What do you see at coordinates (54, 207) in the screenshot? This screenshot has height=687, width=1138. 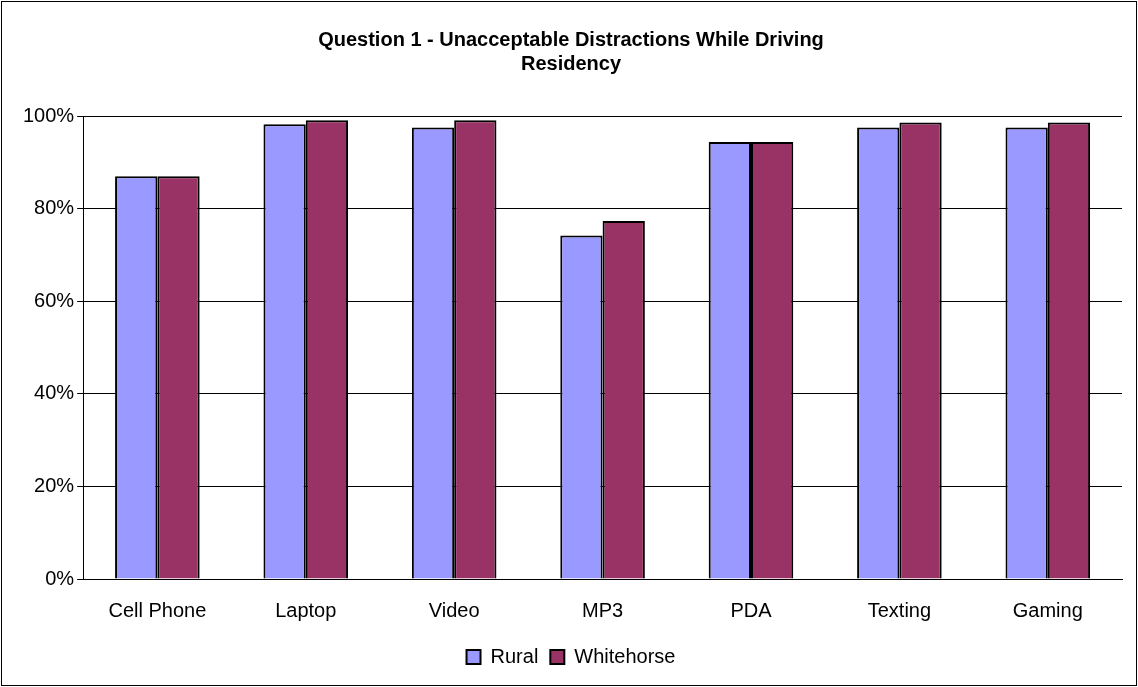 I see `y-tick-label: 80%` at bounding box center [54, 207].